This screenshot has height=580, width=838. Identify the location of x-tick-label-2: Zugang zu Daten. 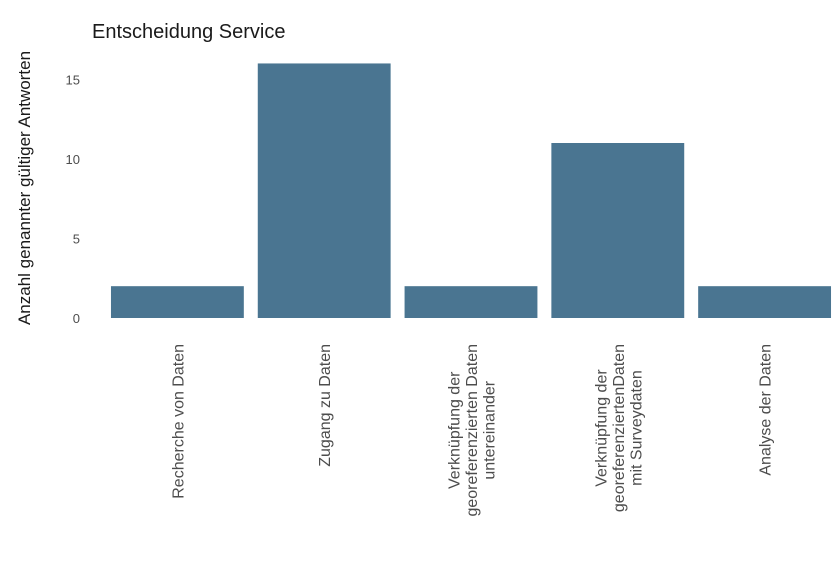
(325, 405).